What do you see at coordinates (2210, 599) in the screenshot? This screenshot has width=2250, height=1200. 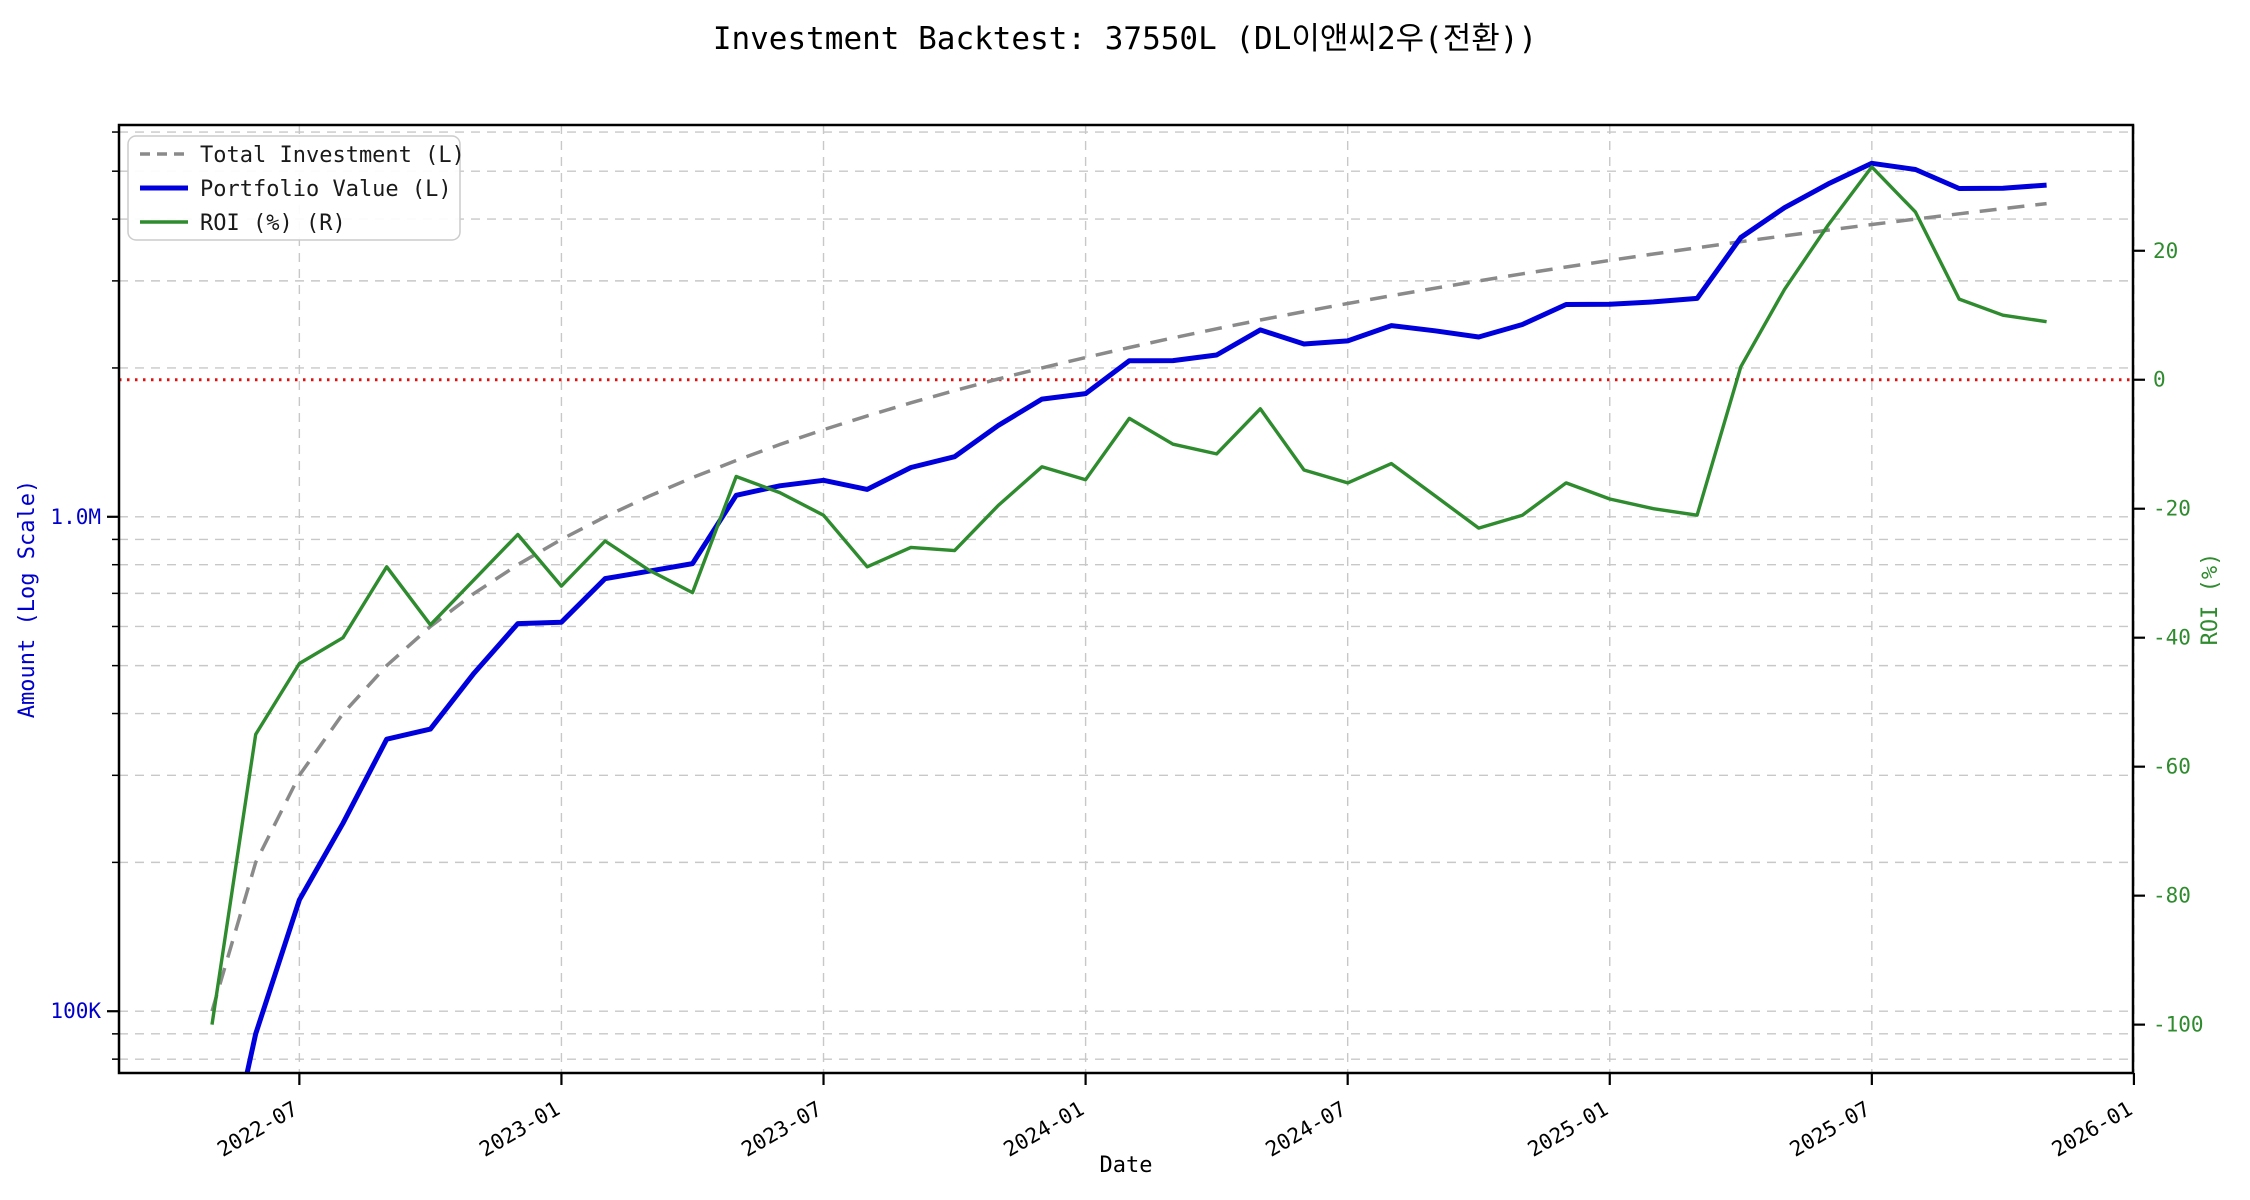 I see `right-axis-label: ROI (%)` at bounding box center [2210, 599].